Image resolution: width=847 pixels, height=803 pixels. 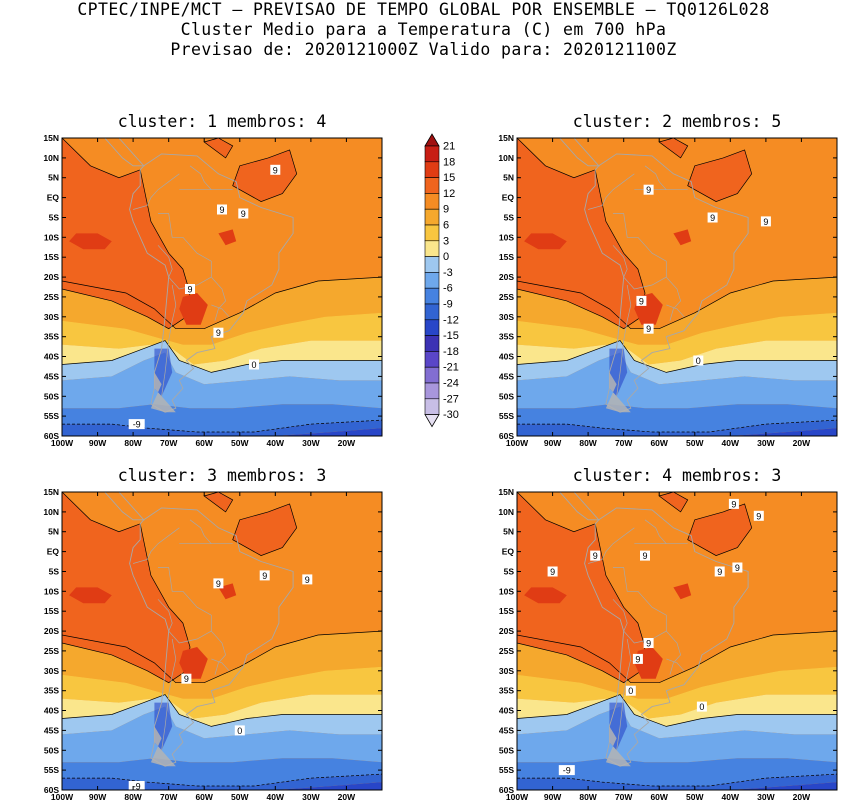 What do you see at coordinates (448, 289) in the screenshot?
I see `colorbar-label: -6` at bounding box center [448, 289].